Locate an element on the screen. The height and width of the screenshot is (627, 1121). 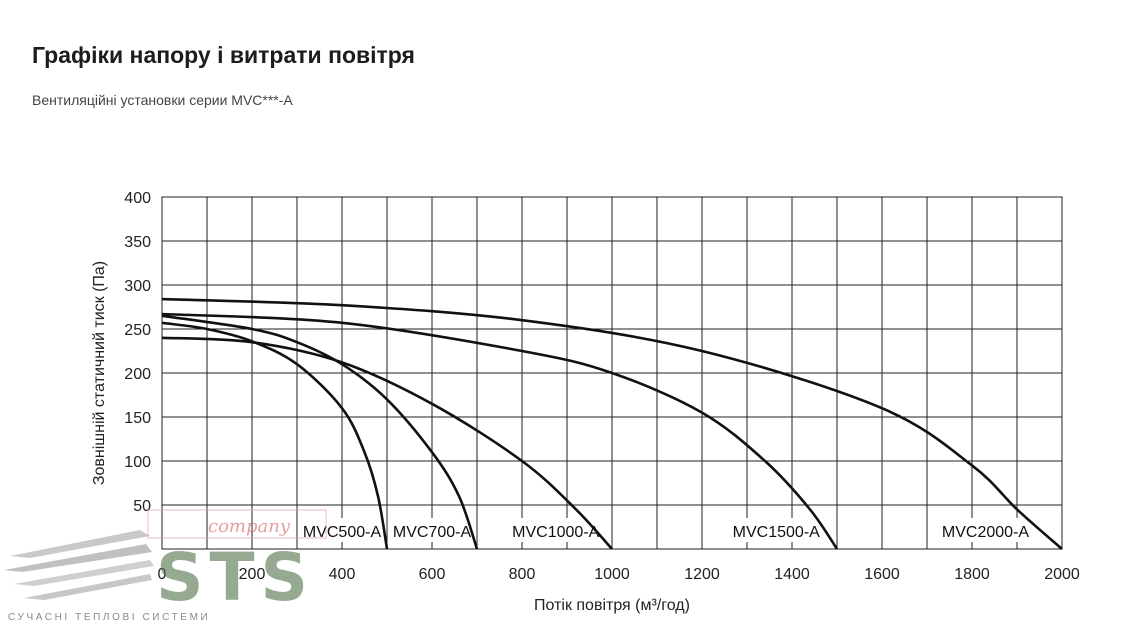
sts-watermark: company STS is located at coordinates (165, 562).